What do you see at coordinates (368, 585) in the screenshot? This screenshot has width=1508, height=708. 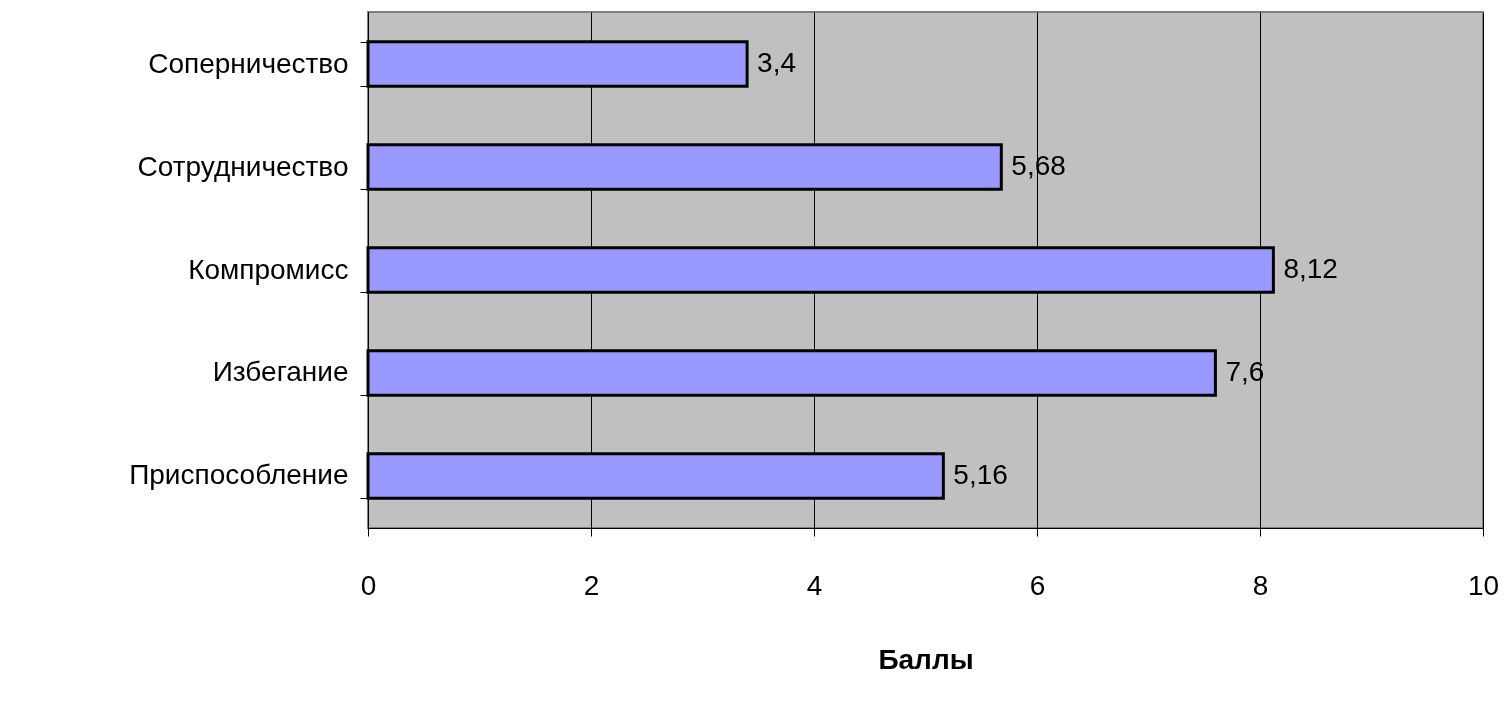 I see `x-tick-label: 0` at bounding box center [368, 585].